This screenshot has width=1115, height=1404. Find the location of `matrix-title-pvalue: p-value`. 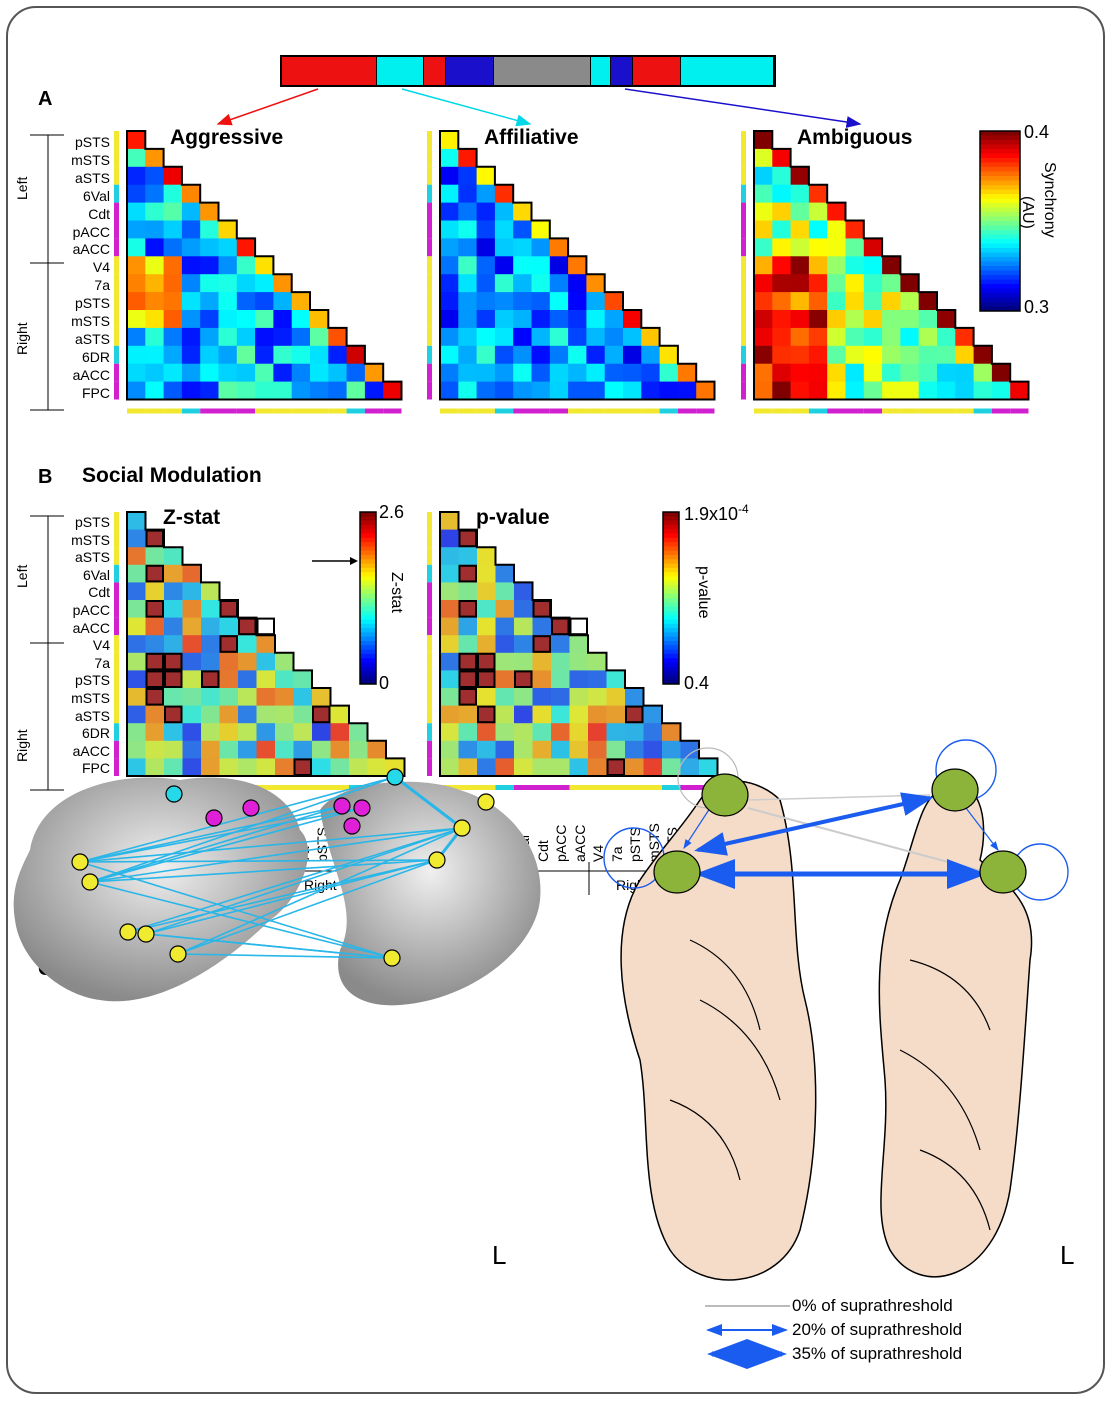

matrix-title-pvalue: p-value is located at coordinates (513, 517).